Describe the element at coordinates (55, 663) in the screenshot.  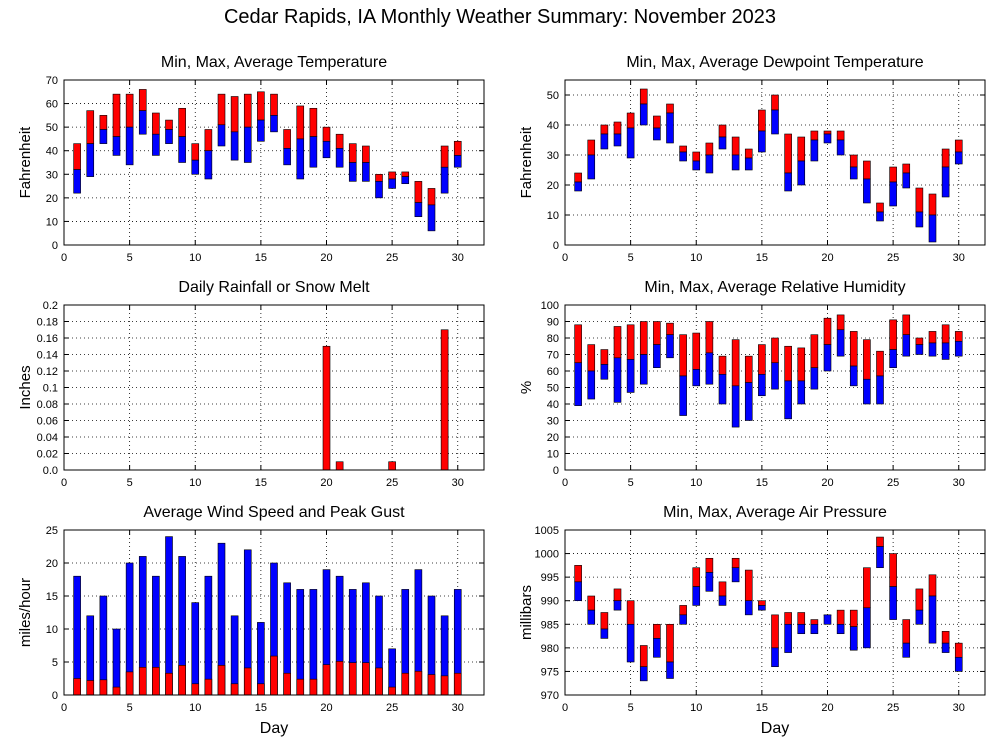
I see `y-tick-label: 5` at that location.